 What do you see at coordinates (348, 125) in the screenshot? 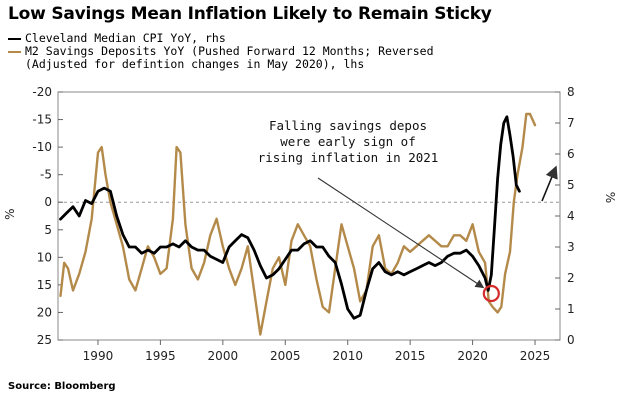
I see `annotation-text-line: Falling savings depos` at bounding box center [348, 125].